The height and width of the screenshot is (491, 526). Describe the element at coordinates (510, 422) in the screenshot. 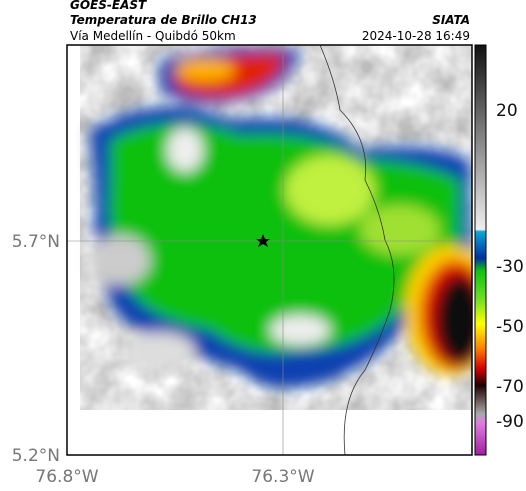

I see `colorbar-tick-label: -90` at that location.